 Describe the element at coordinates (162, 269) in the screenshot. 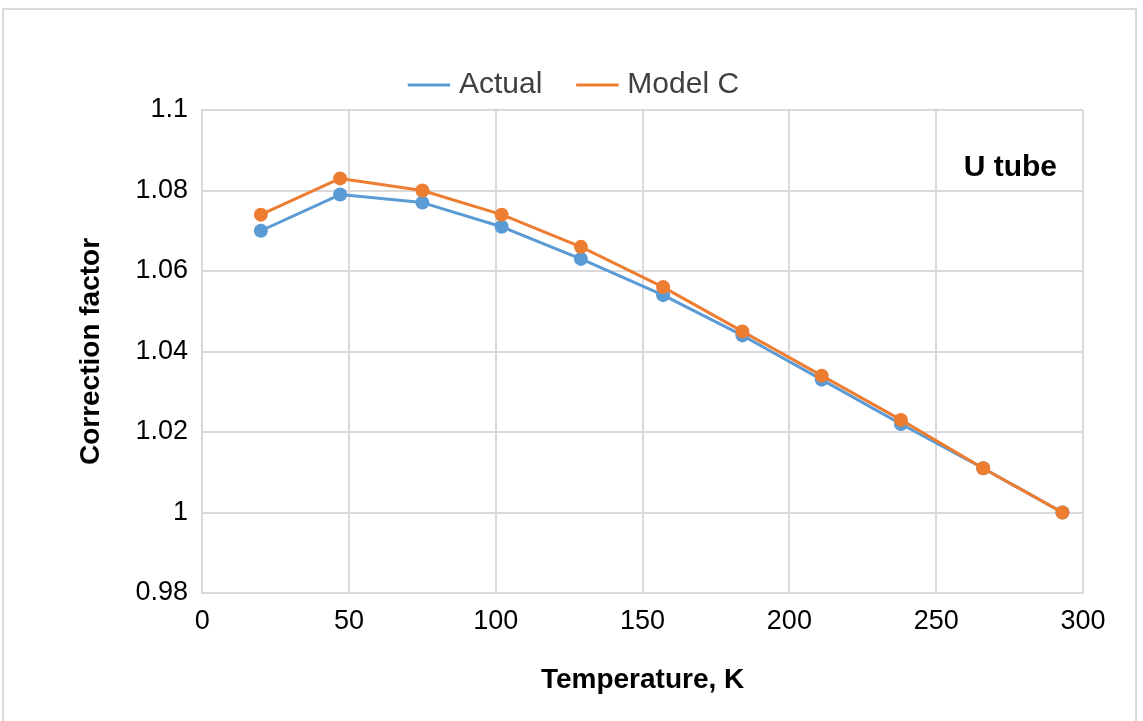

I see `y-tick-label: 1.06` at that location.